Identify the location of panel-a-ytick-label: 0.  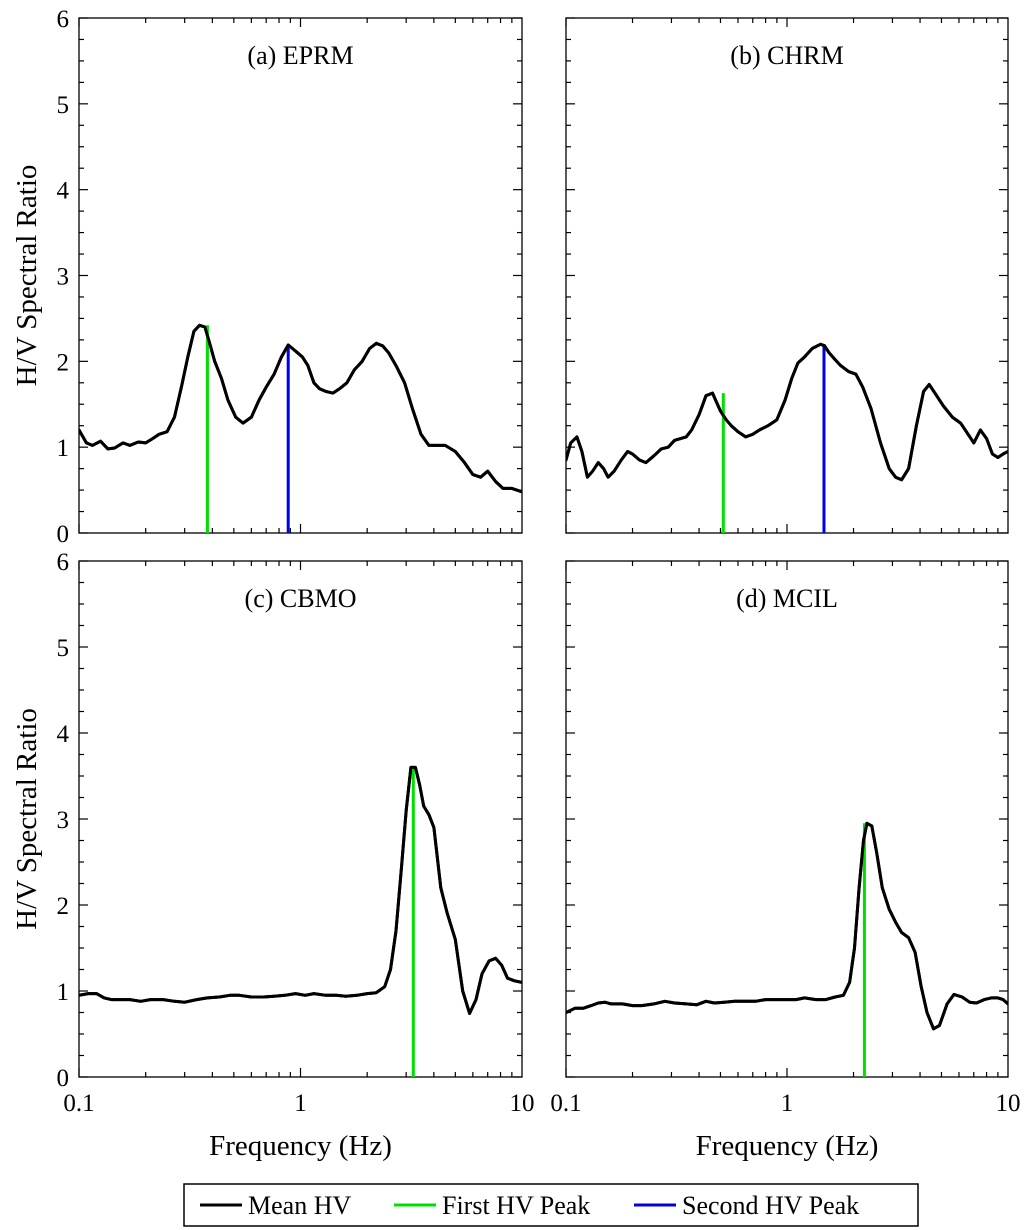
(63, 534).